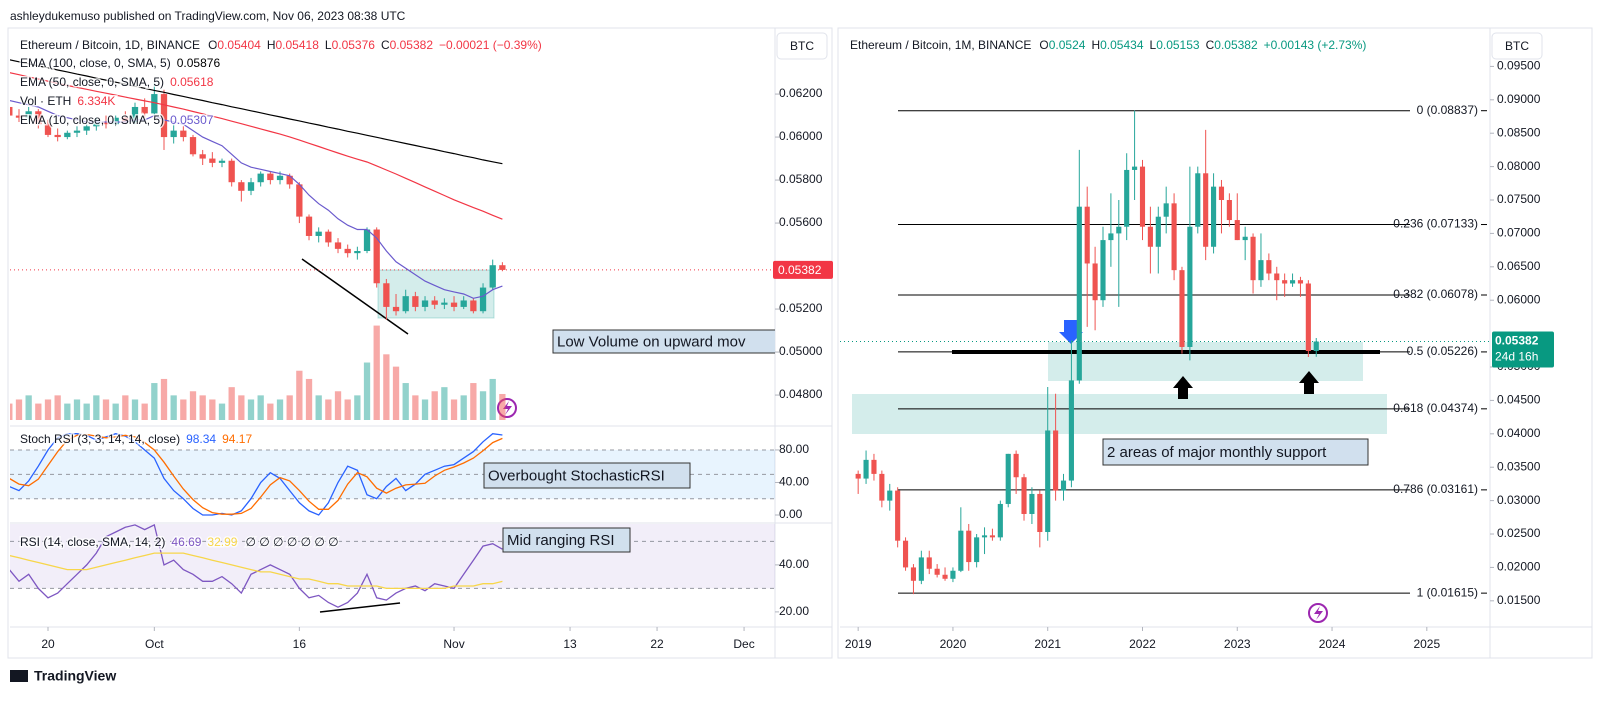 Image resolution: width=1600 pixels, height=710 pixels. What do you see at coordinates (1067, 45) in the screenshot?
I see `legend-text: 0.0524` at bounding box center [1067, 45].